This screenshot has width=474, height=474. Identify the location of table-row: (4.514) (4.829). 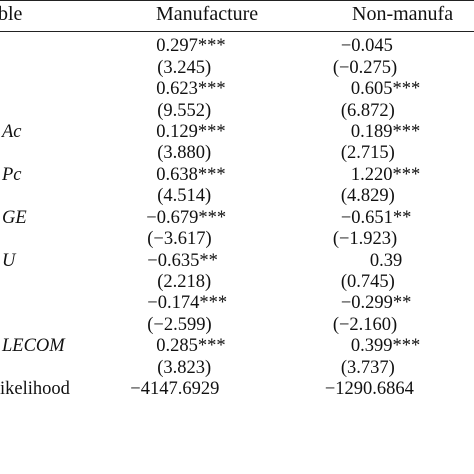
(237, 196).